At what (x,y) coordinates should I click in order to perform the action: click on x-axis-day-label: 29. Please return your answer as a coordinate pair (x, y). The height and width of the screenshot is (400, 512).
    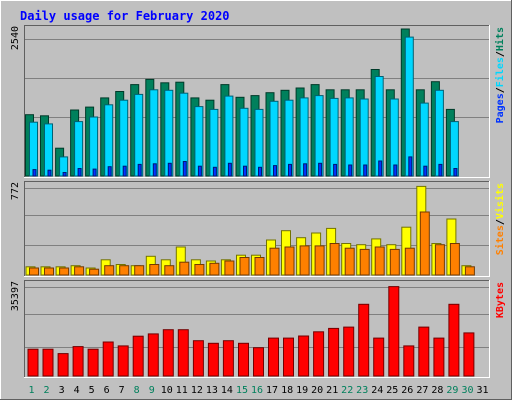
    Looking at the image, I should click on (452, 390).